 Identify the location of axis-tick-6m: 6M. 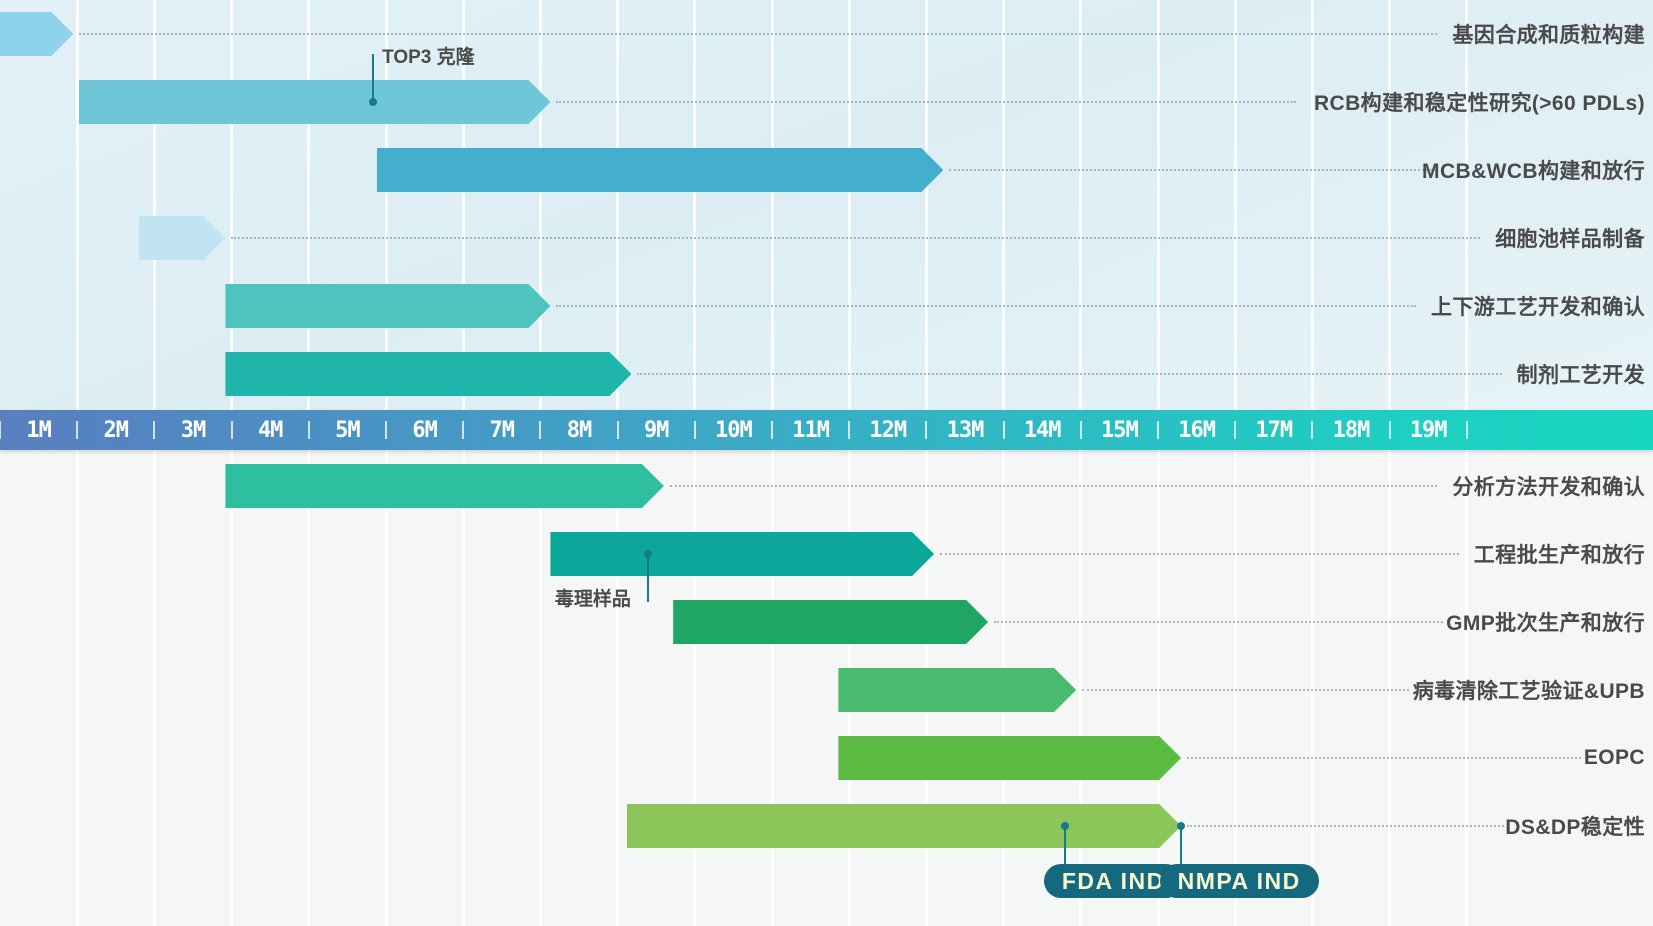
(424, 430).